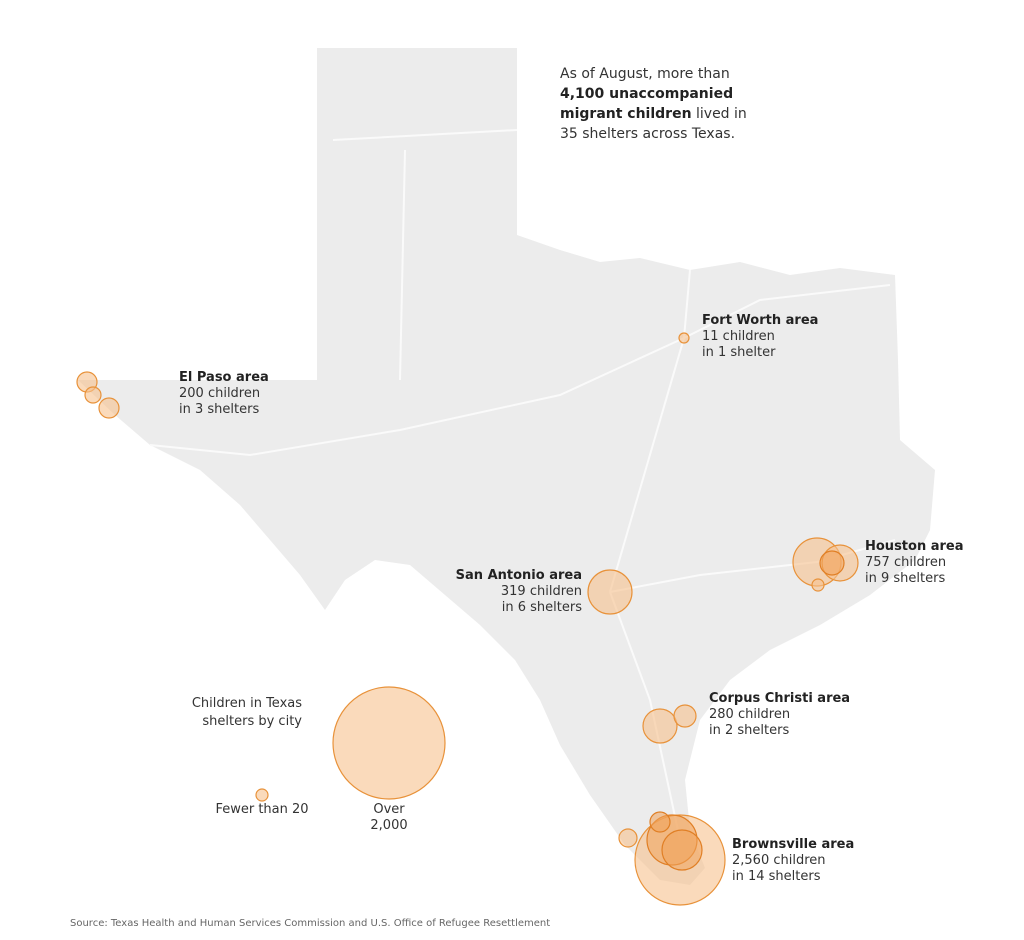 This screenshot has width=1024, height=940. What do you see at coordinates (914, 546) in the screenshot?
I see `area-name: Houston area` at bounding box center [914, 546].